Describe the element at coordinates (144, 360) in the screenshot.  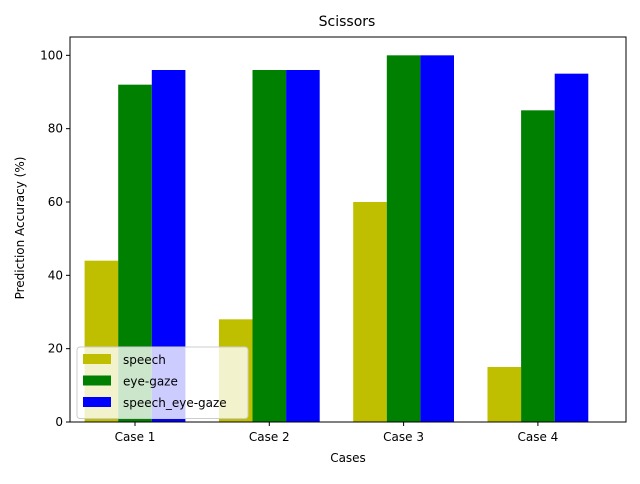
I see `legend-label-speech: speech` at that location.